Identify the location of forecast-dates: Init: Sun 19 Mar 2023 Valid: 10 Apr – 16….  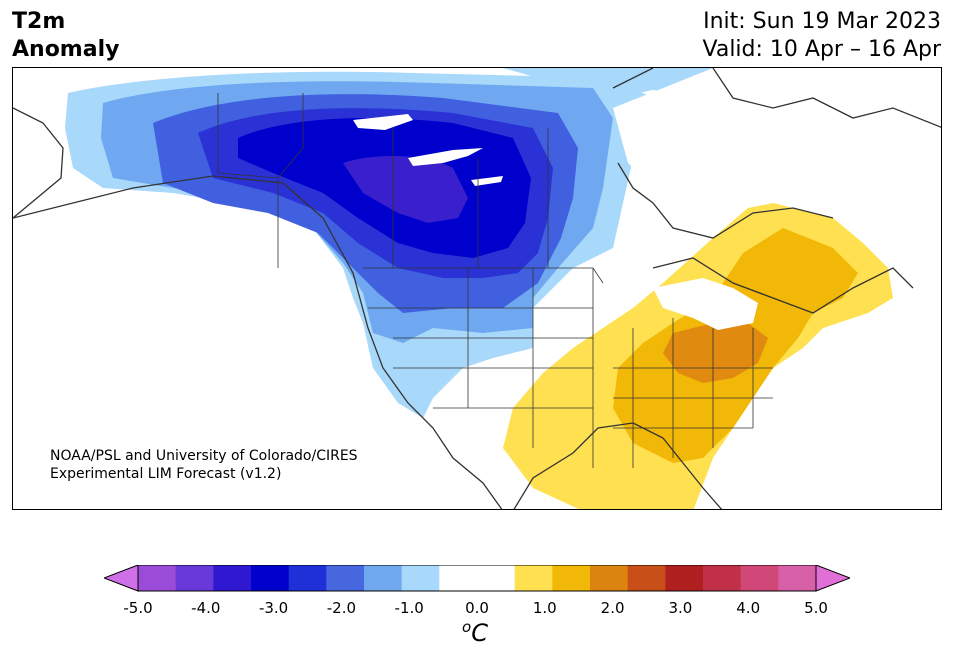
(822, 36).